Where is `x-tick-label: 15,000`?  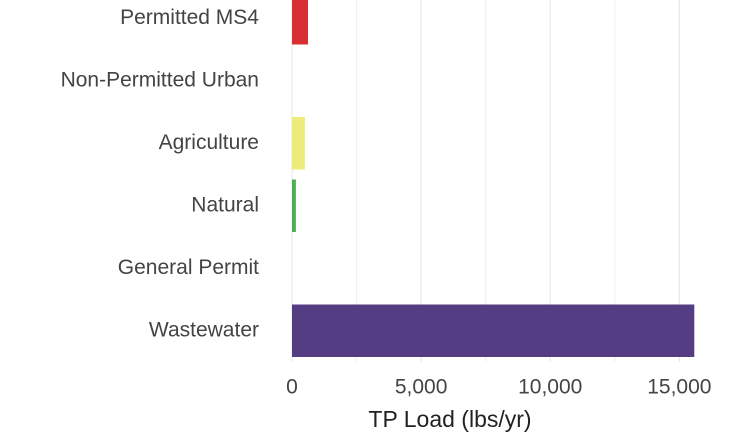 x-tick-label: 15,000 is located at coordinates (679, 387).